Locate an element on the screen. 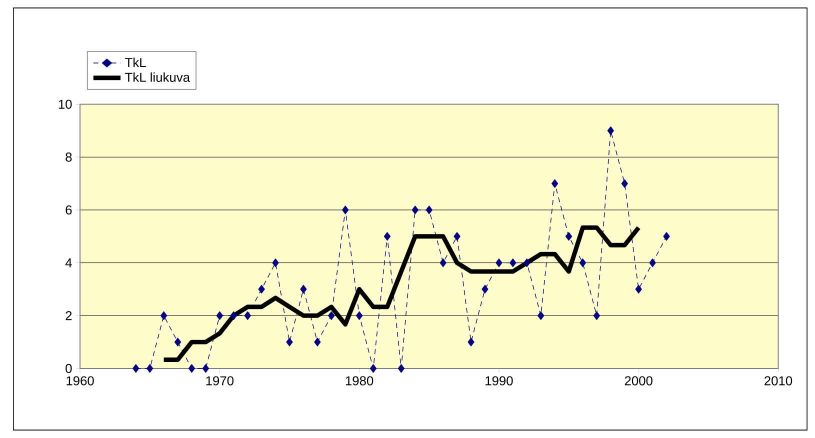 The width and height of the screenshot is (815, 438). legend-label: TkL is located at coordinates (135, 62).